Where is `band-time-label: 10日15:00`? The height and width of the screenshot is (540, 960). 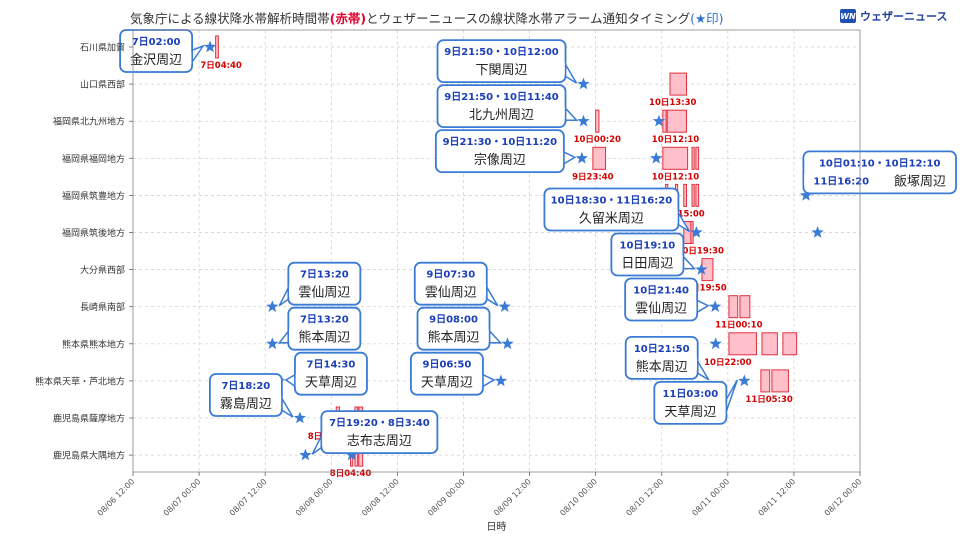 band-time-label: 10日15:00 is located at coordinates (680, 214).